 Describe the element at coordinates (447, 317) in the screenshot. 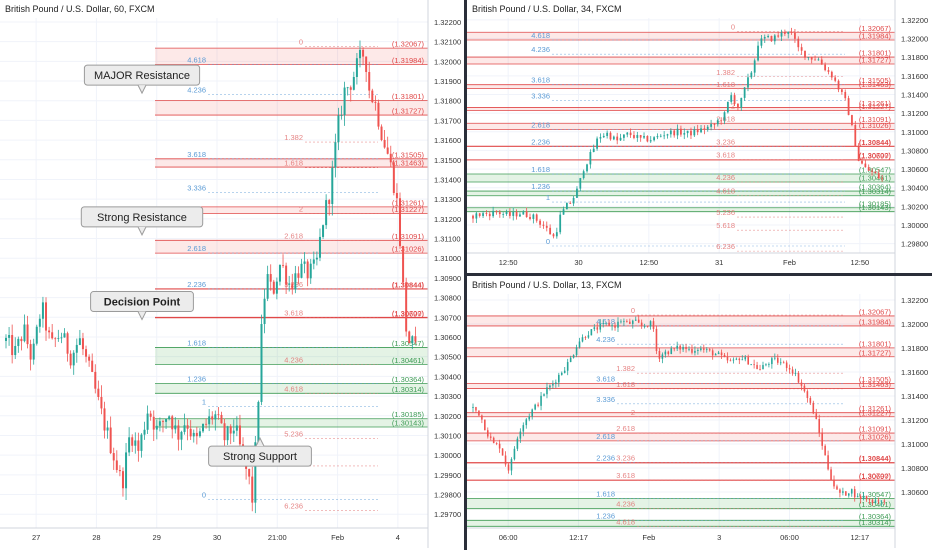

I see `y-tick-label: 1.30700` at that location.